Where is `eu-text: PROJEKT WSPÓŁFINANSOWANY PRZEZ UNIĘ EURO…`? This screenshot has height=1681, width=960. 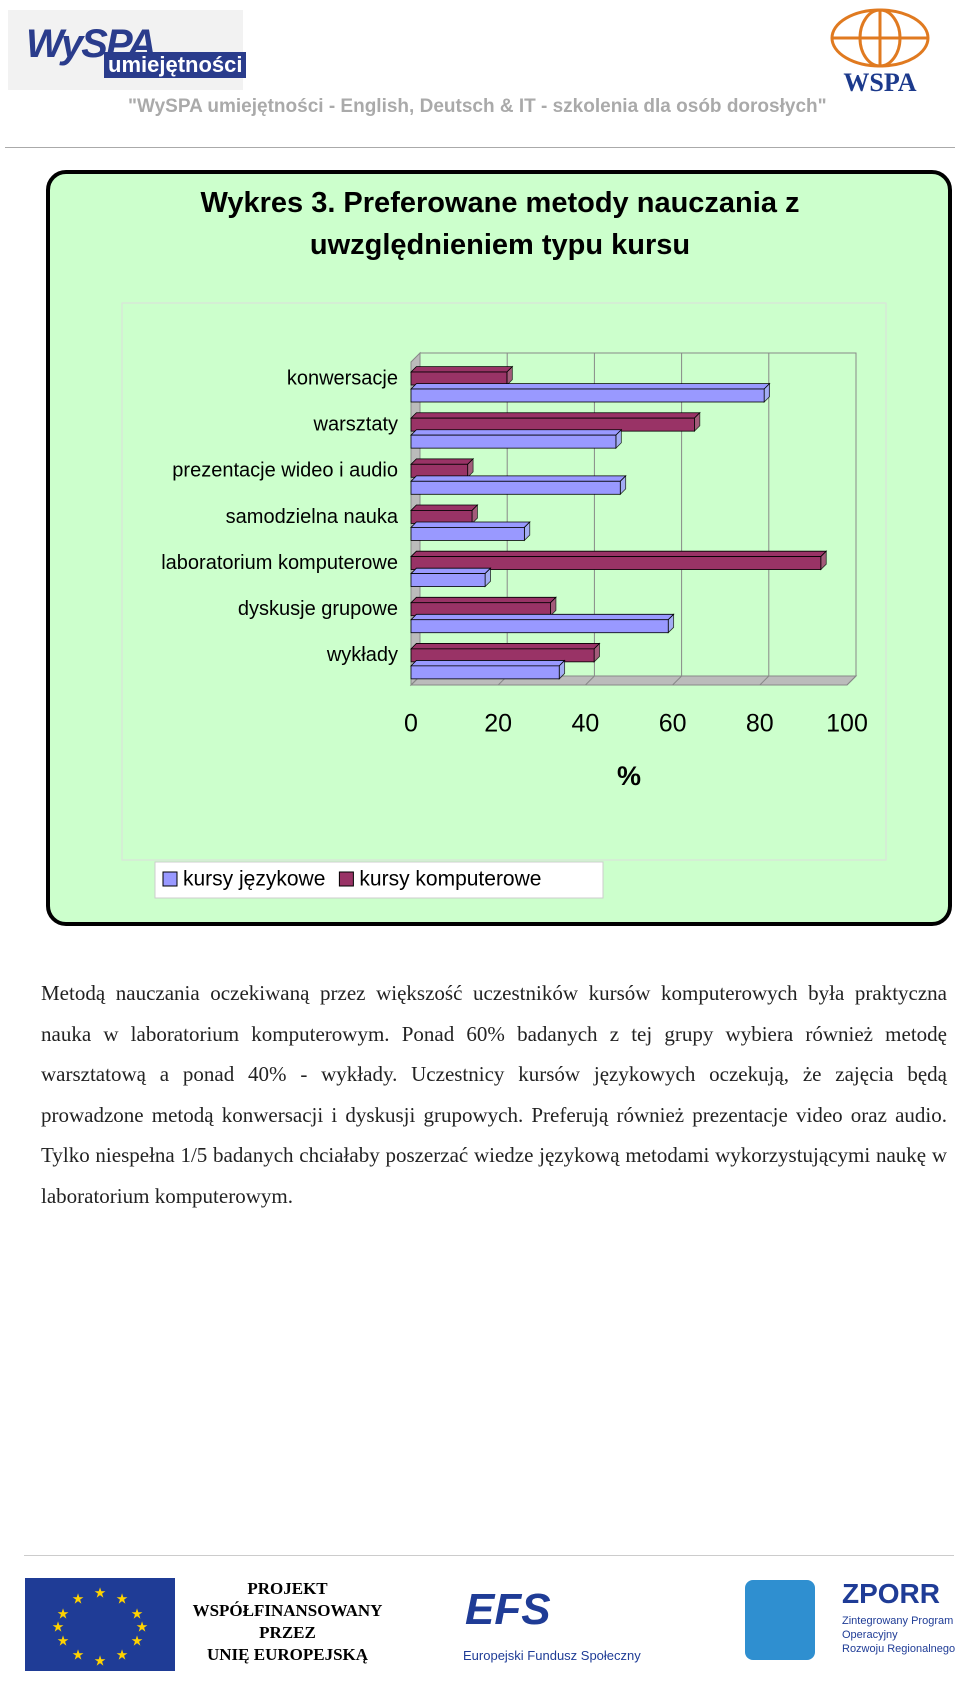
eu-text: PROJEKT WSPÓŁFINANSOWANY PRZEZ UNIĘ EURO… is located at coordinates (287, 1622).